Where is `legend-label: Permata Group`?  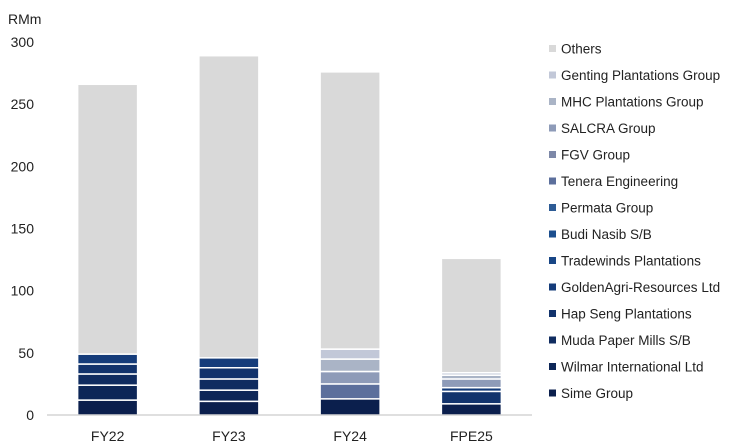
legend-label: Permata Group is located at coordinates (607, 208).